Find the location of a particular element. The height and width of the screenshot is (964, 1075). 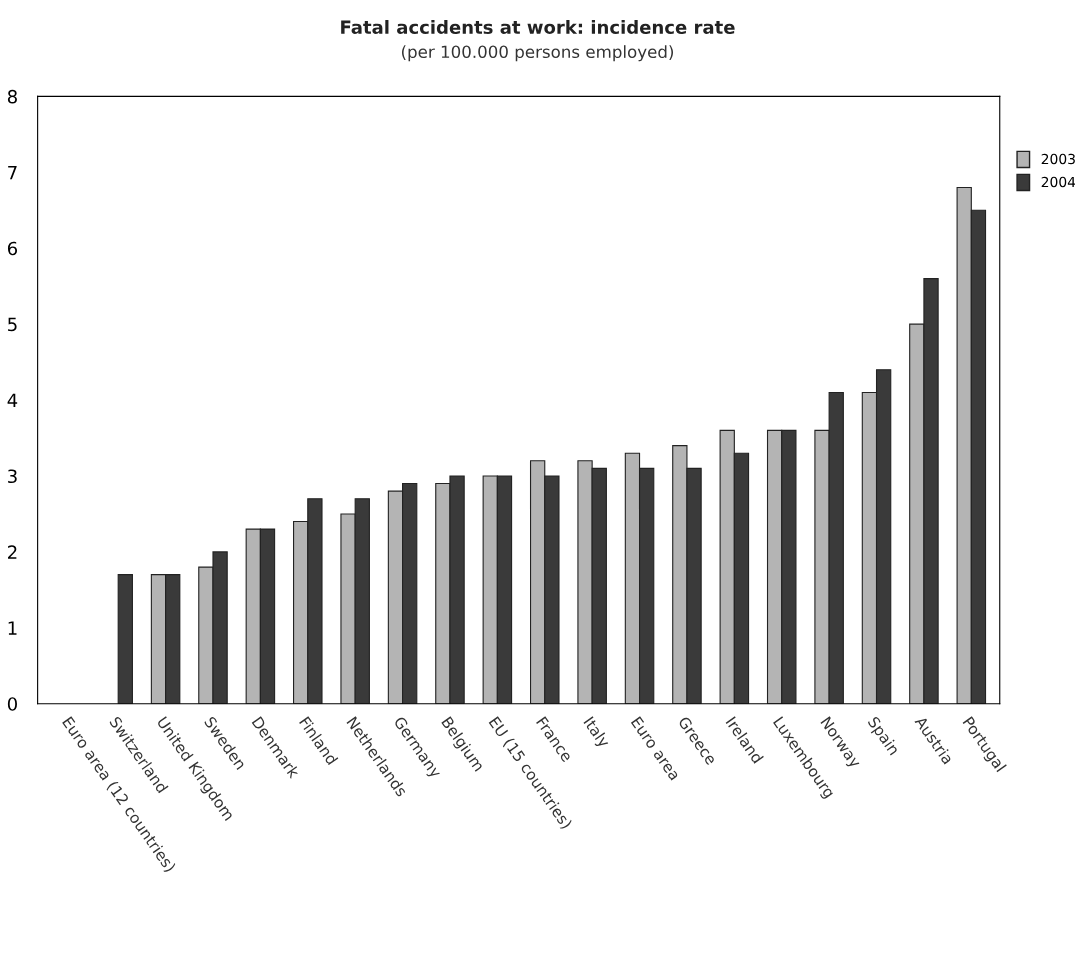

y-tick-label: 3 is located at coordinates (12, 476).